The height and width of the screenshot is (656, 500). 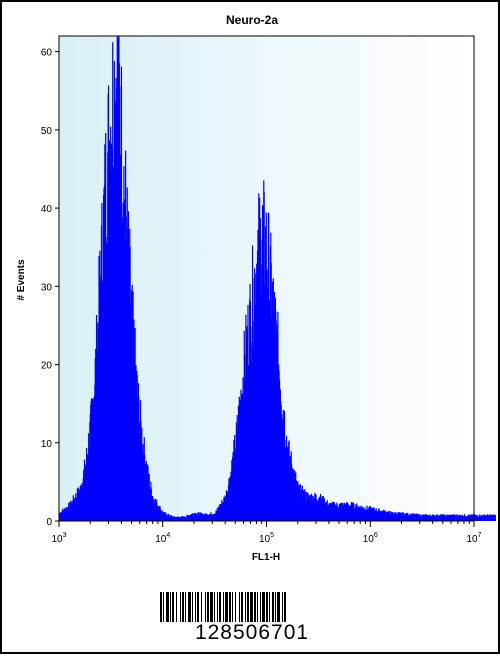 I want to click on barcode-number: 128506701, so click(x=252, y=632).